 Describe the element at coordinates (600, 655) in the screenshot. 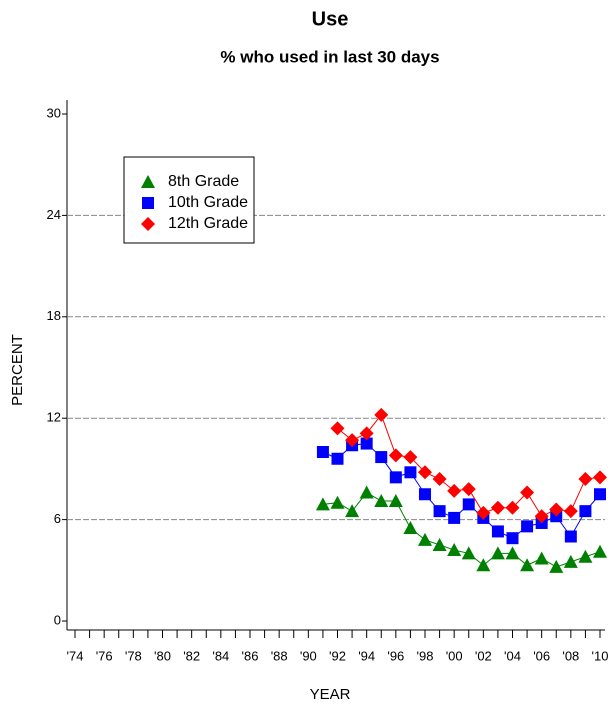

I see `x-tick-label: '10` at that location.